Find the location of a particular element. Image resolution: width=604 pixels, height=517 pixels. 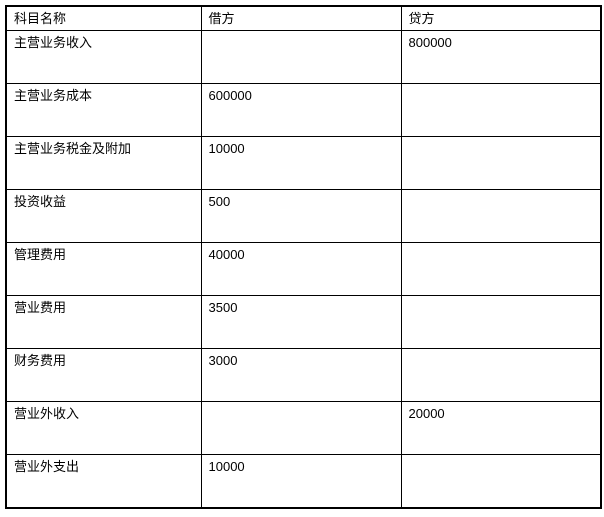

column-header-account-name: 科目名称 is located at coordinates (103, 18).